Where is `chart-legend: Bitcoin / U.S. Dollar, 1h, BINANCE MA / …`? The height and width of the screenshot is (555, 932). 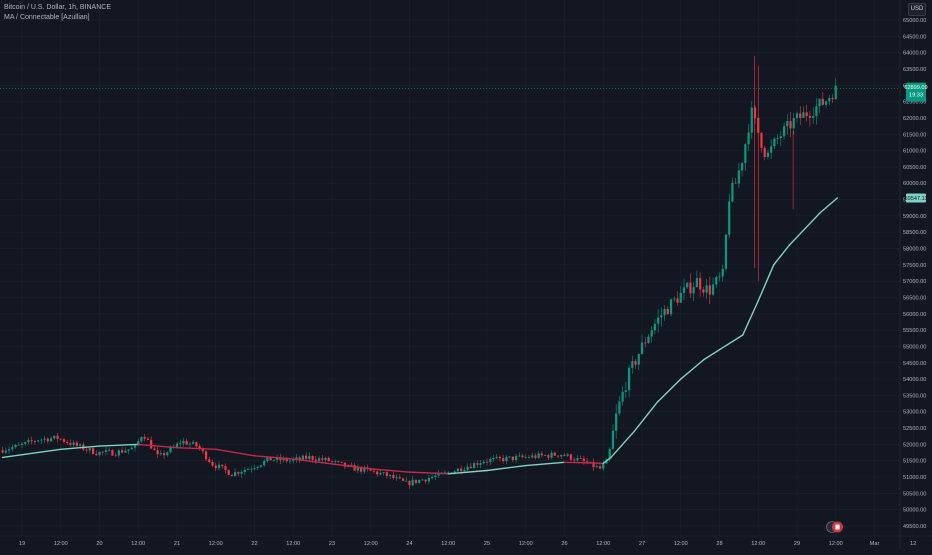
chart-legend: Bitcoin / U.S. Dollar, 1h, BINANCE MA / … is located at coordinates (57, 13).